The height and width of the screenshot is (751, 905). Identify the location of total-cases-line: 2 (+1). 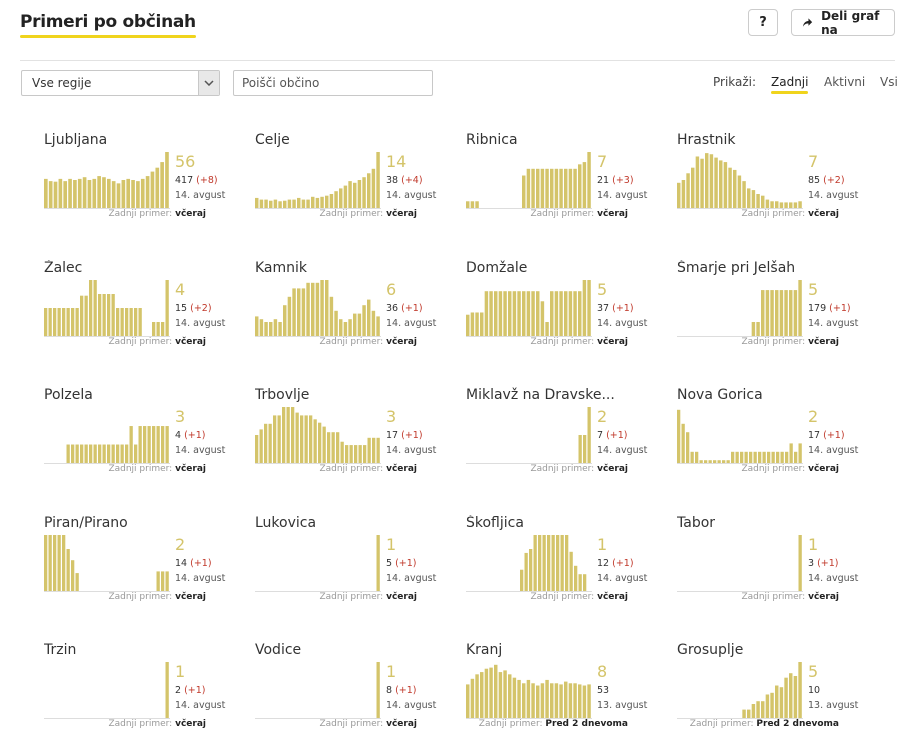
(190, 690).